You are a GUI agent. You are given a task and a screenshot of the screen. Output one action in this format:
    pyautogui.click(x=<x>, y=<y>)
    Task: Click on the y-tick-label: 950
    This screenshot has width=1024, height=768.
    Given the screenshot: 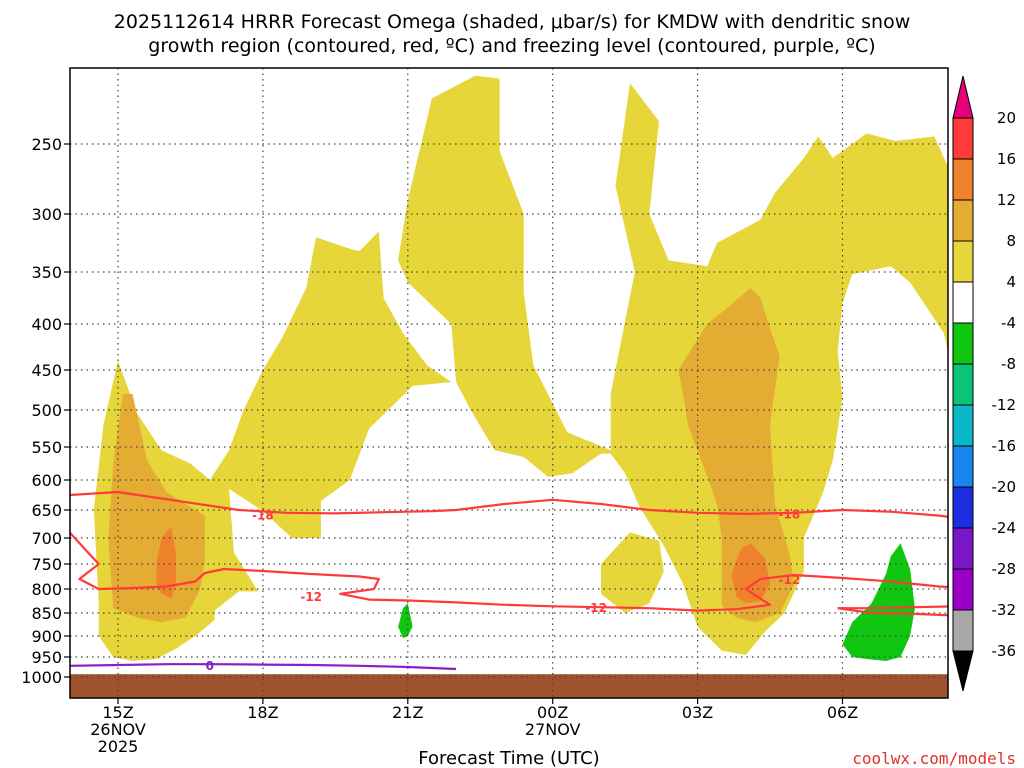 What is the action you would take?
    pyautogui.click(x=46, y=657)
    